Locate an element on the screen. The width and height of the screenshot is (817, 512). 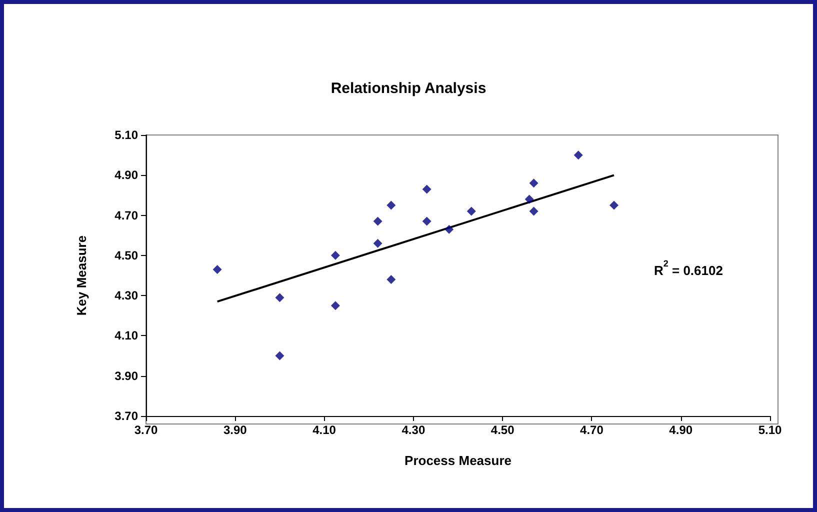
x-tick-label: 4.70 is located at coordinates (592, 430).